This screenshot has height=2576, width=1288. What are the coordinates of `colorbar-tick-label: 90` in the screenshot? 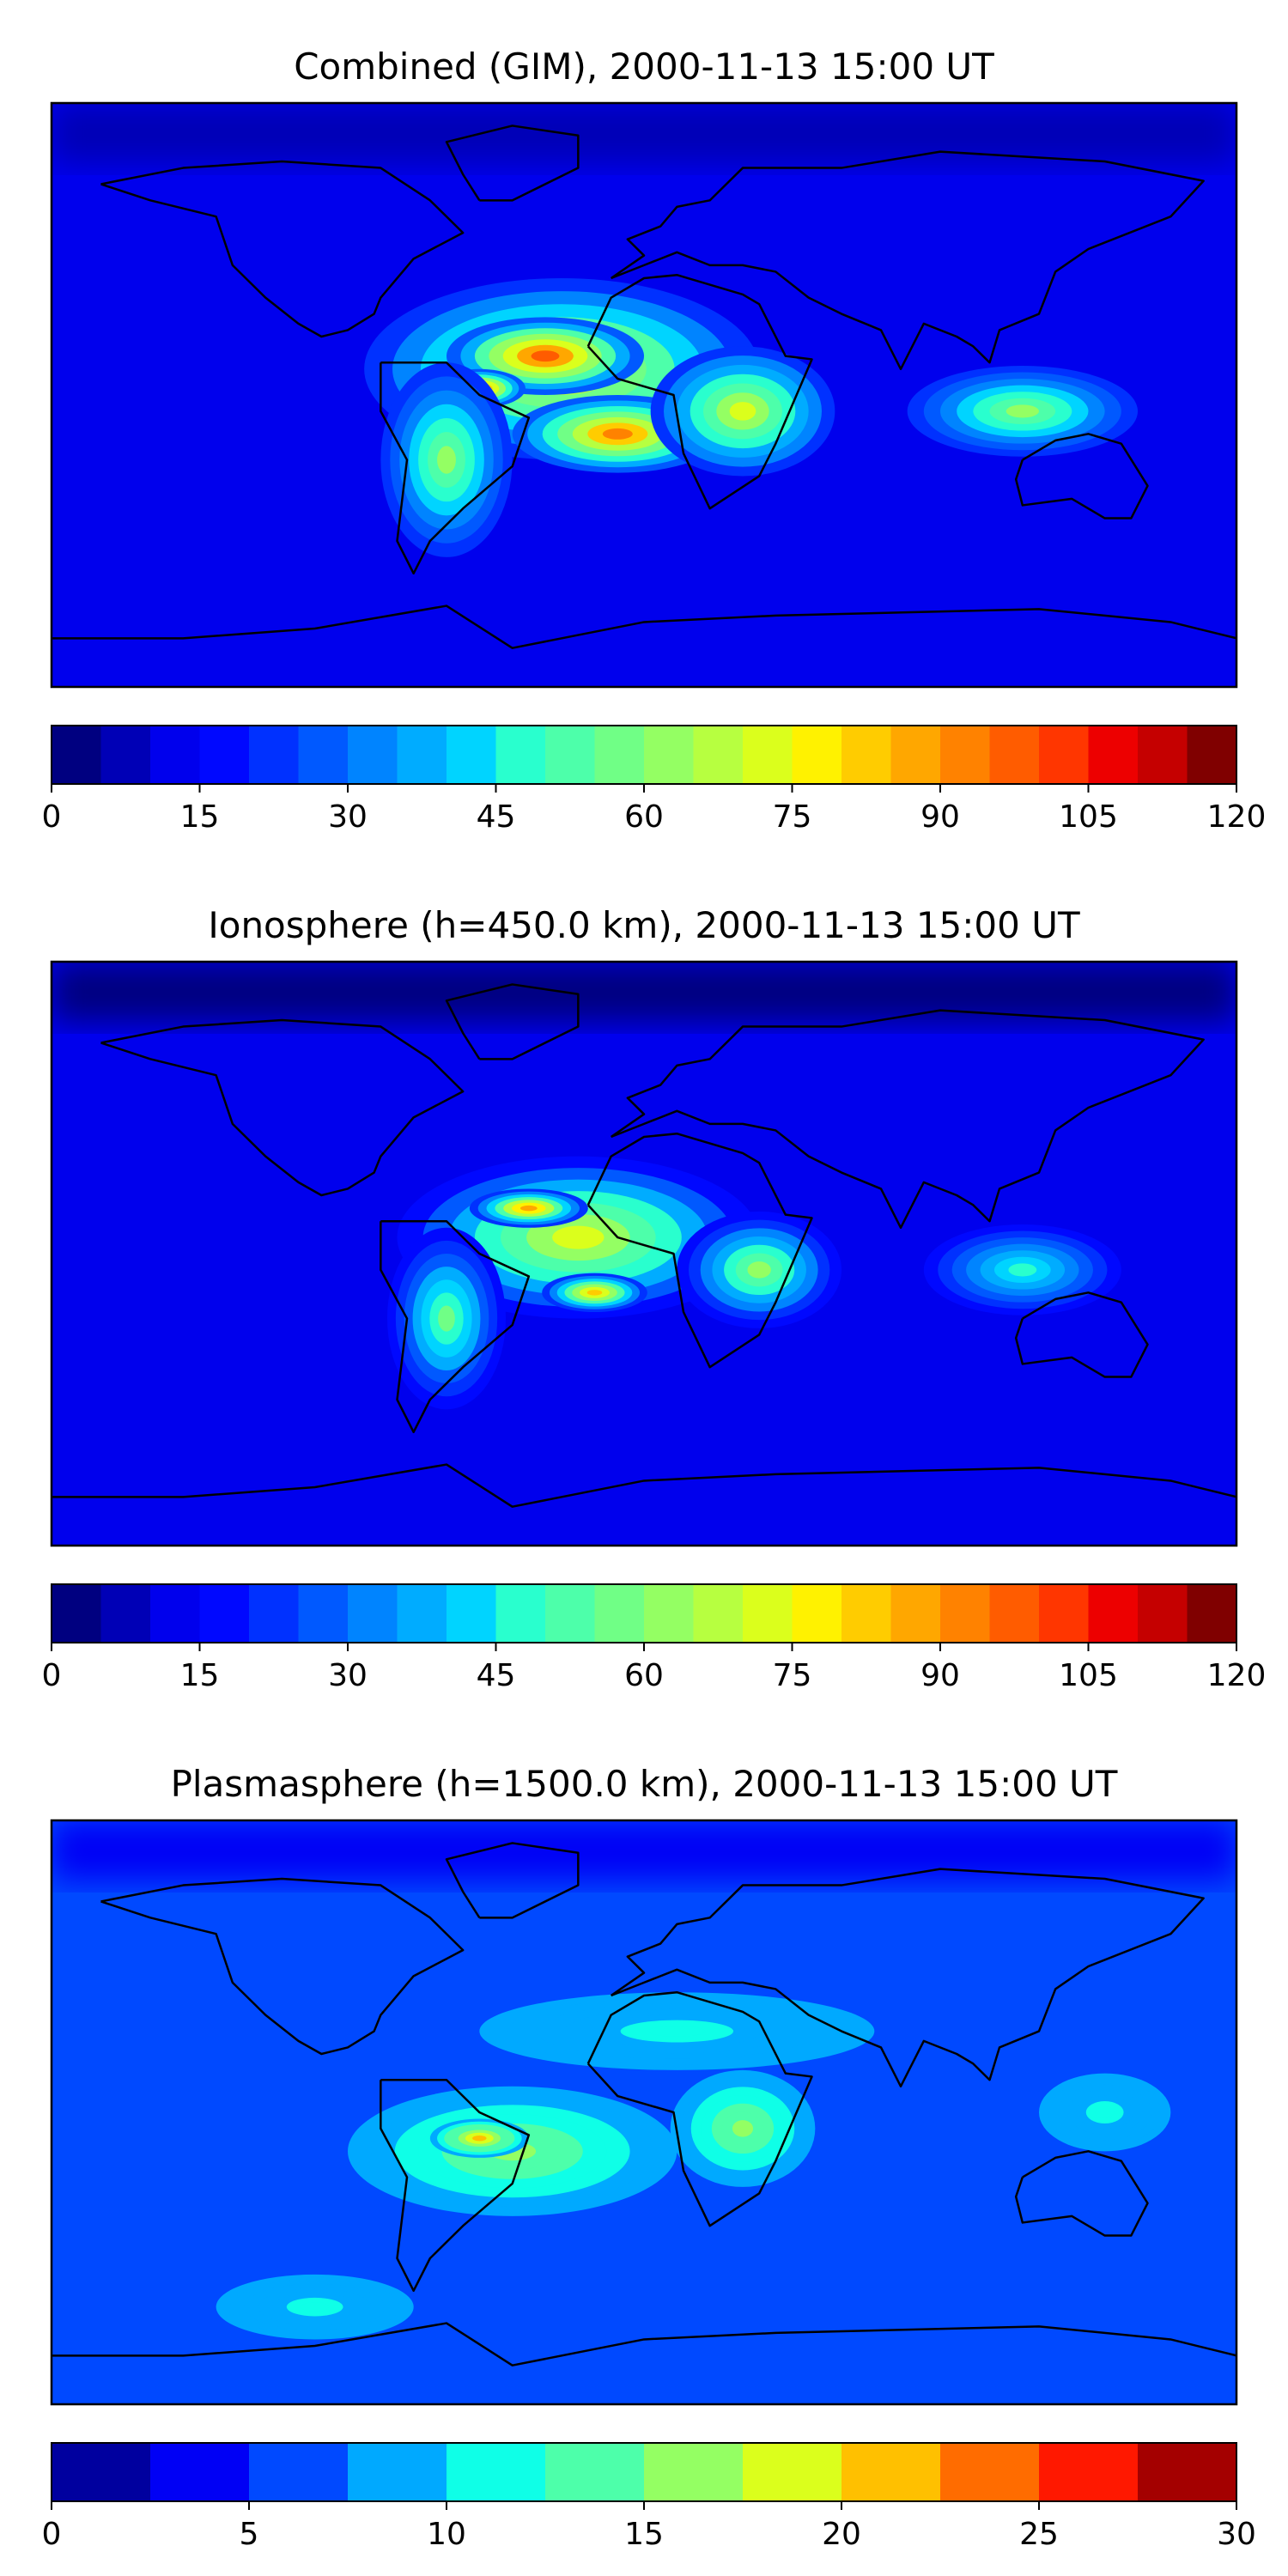 It's located at (940, 817).